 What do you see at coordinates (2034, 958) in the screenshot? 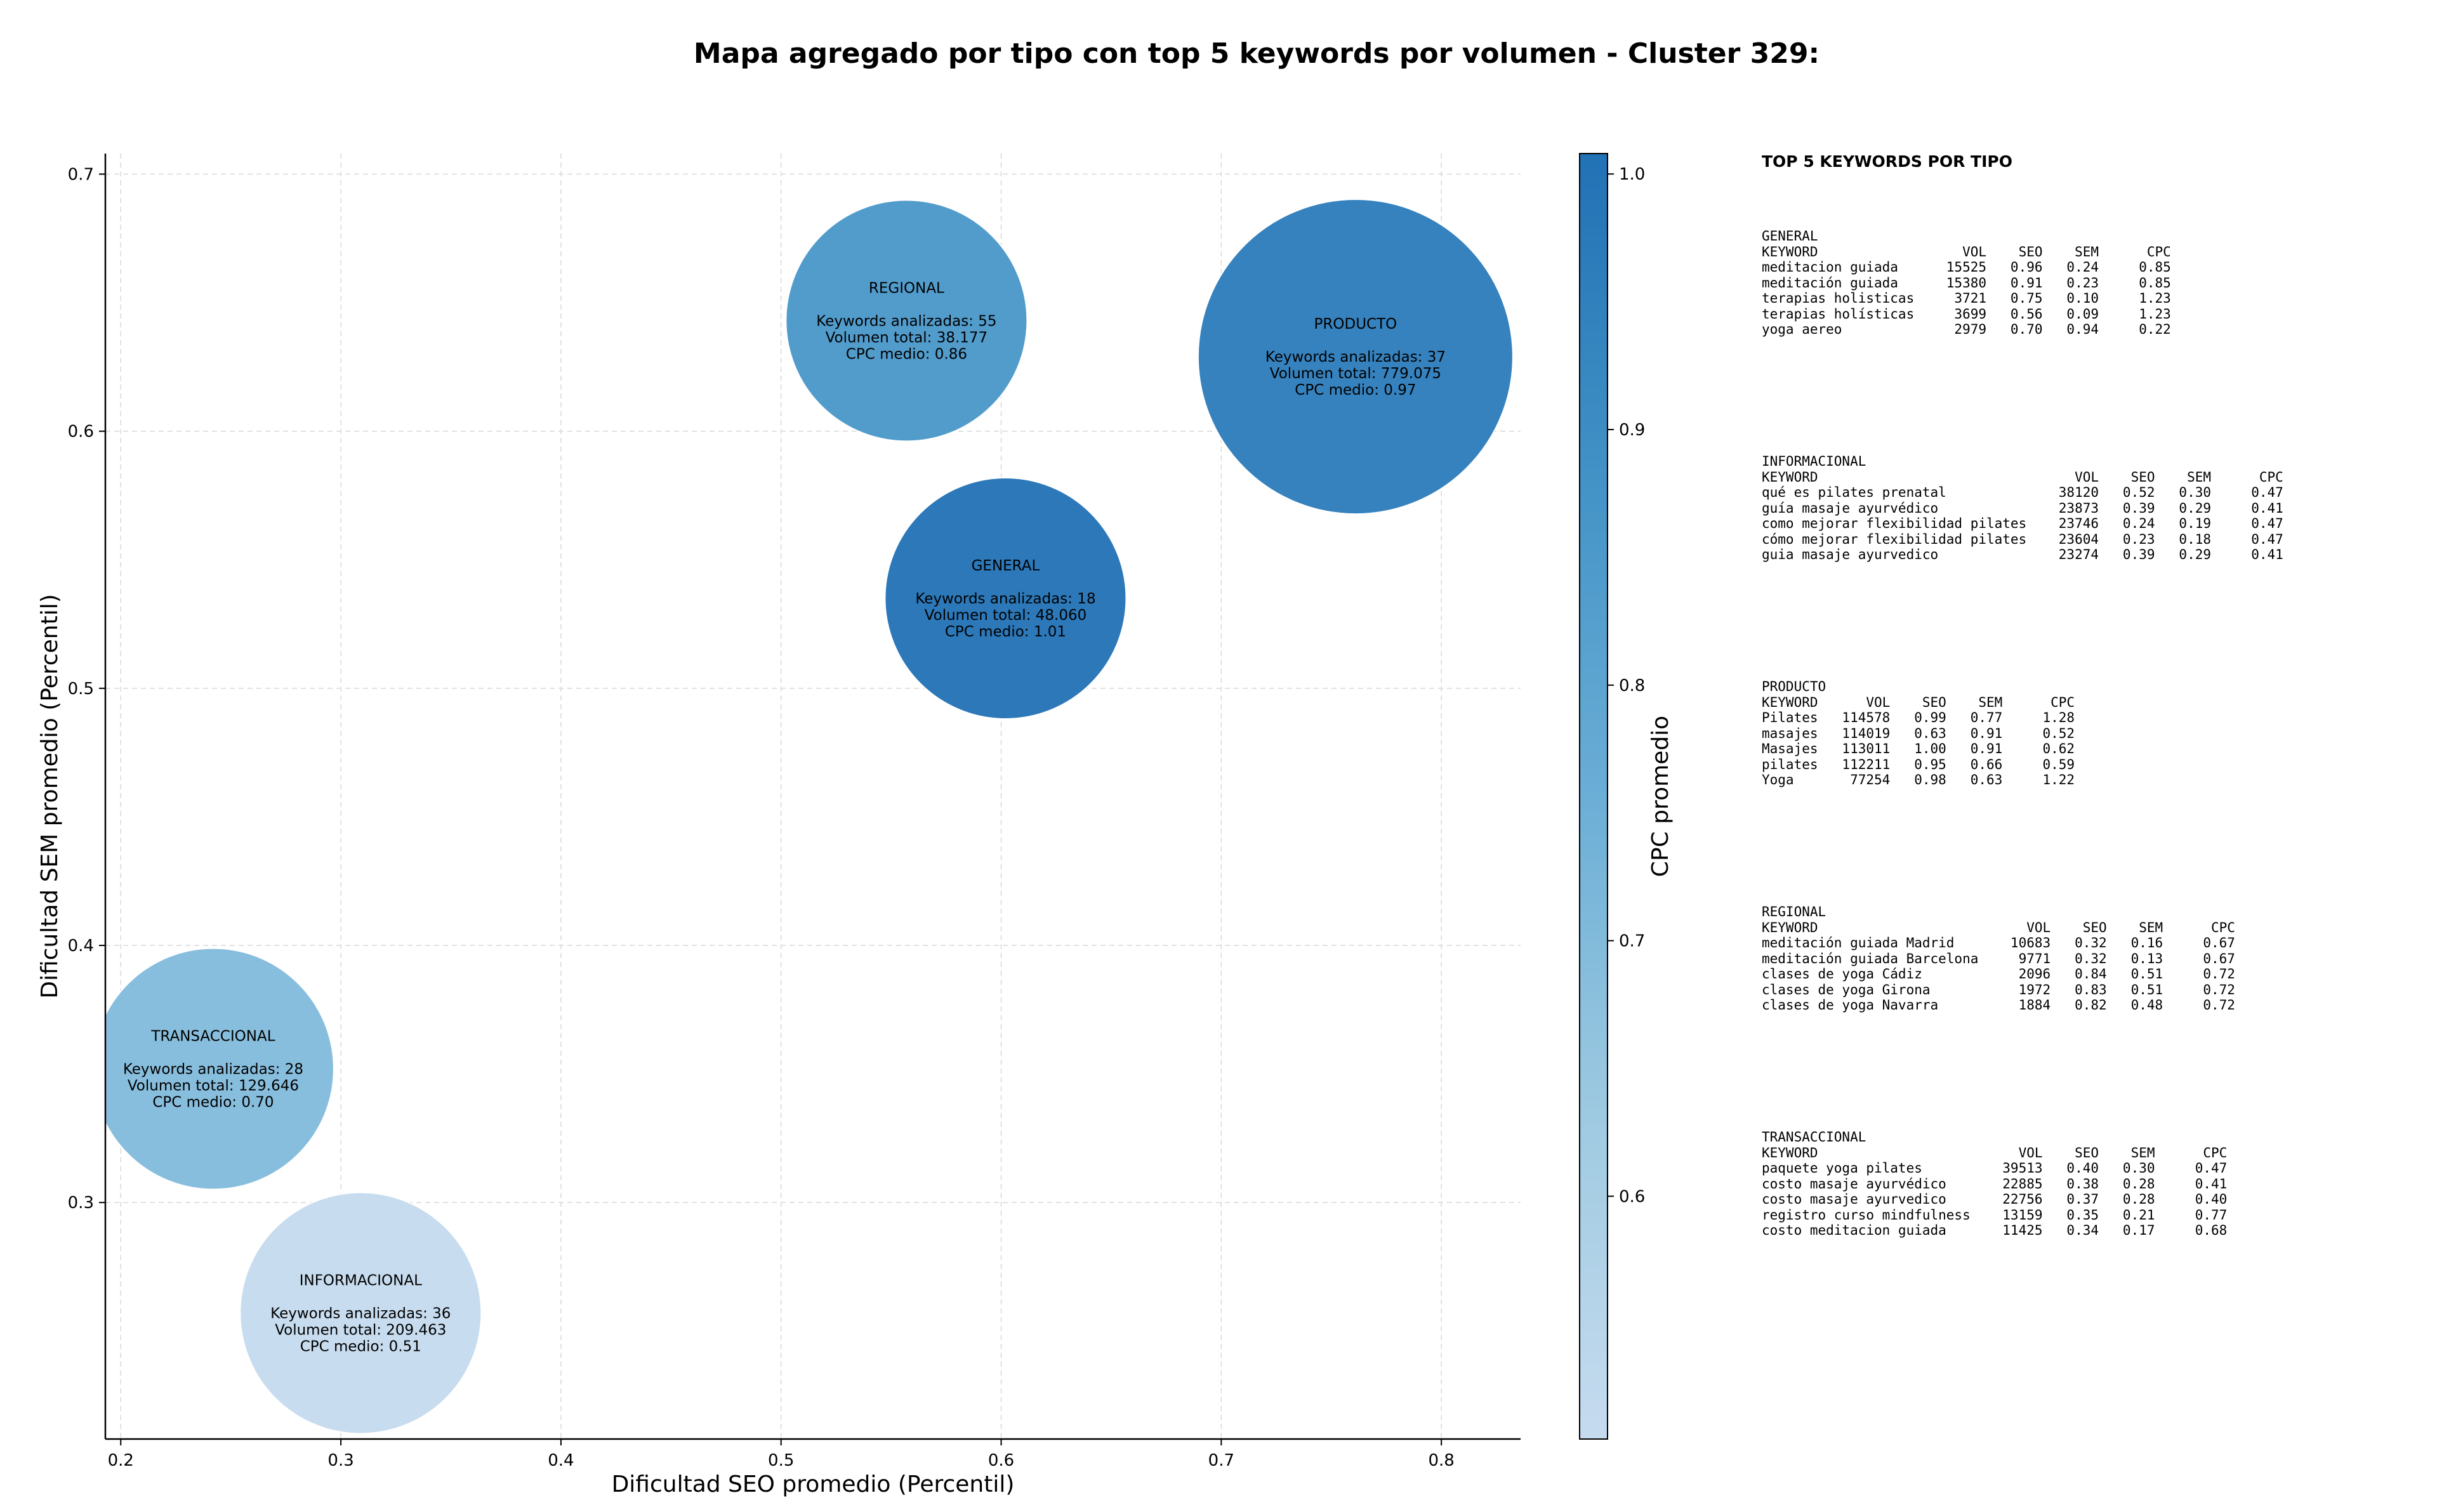
I see `value-cell: 9771` at bounding box center [2034, 958].